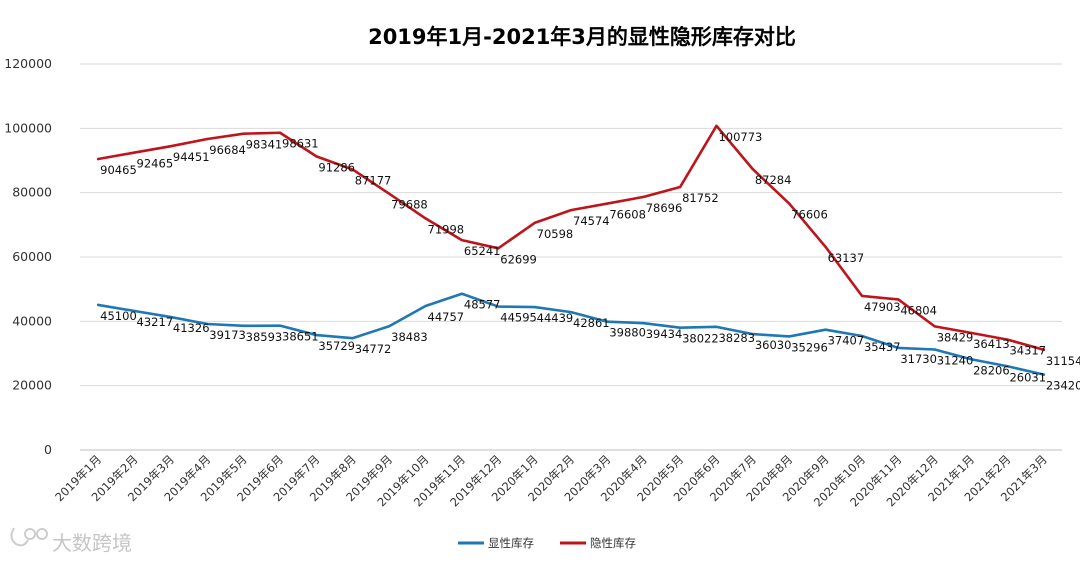 The height and width of the screenshot is (562, 1080). Describe the element at coordinates (1063, 361) in the screenshot. I see `data-label: 31154` at that location.